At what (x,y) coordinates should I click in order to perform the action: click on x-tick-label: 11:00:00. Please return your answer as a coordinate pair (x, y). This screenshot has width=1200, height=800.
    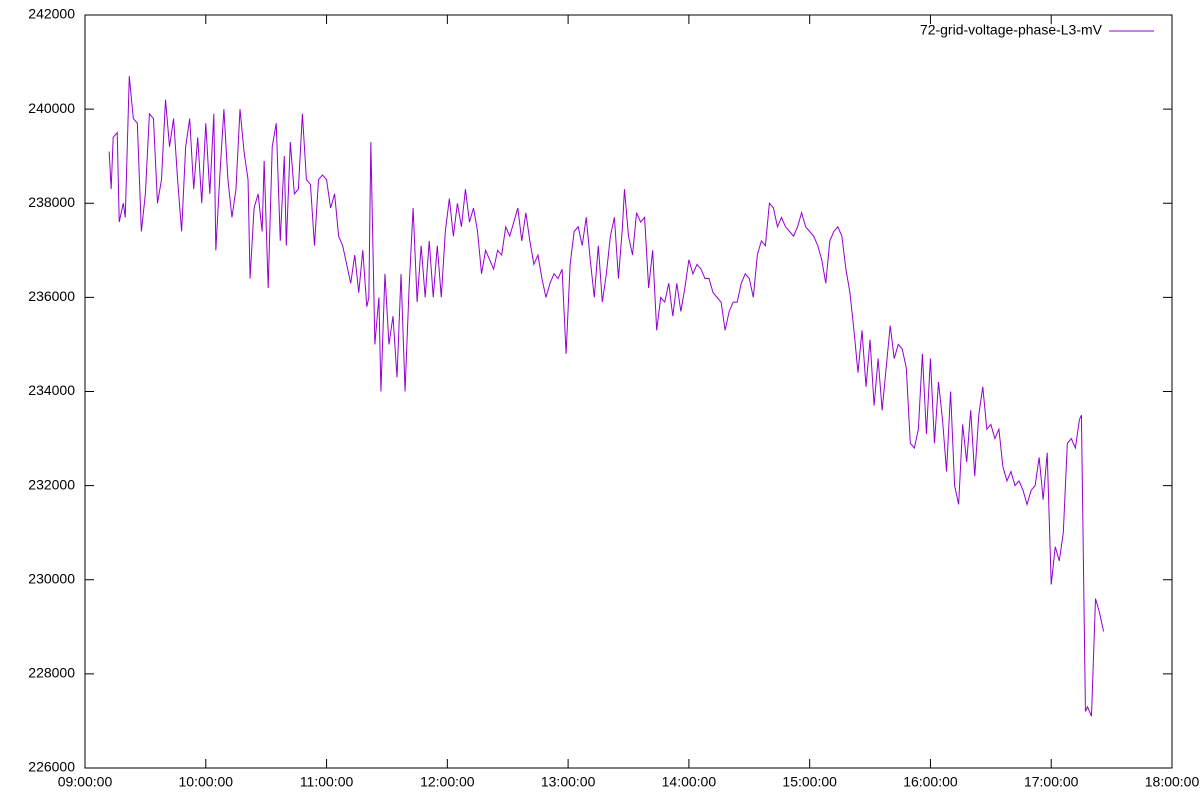
    Looking at the image, I should click on (327, 782).